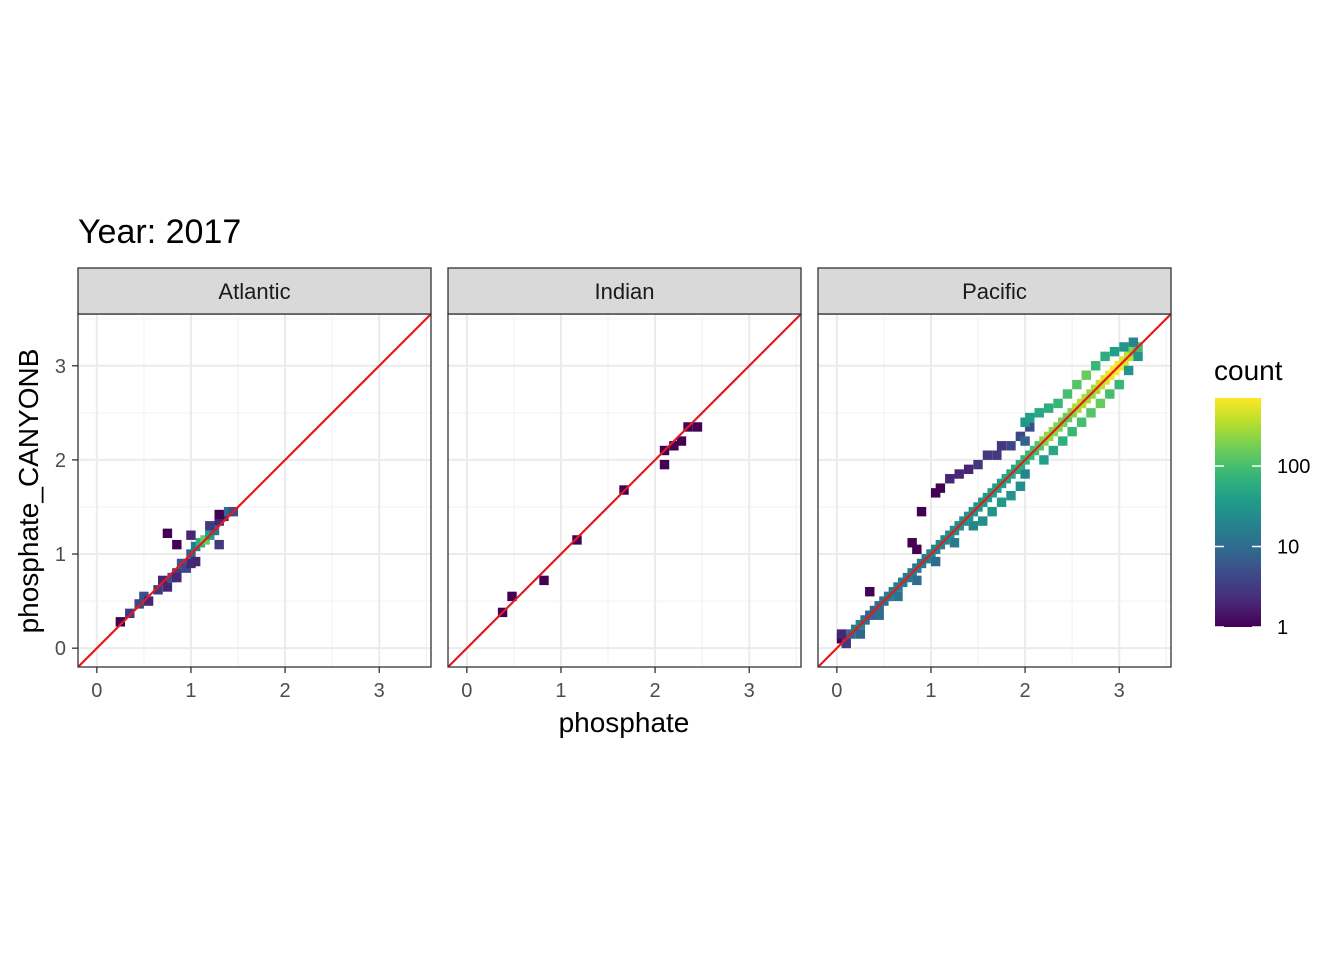 This screenshot has width=1344, height=960. I want to click on facet-panel-pacific: Pacific 0 1 2 3, so click(994, 484).